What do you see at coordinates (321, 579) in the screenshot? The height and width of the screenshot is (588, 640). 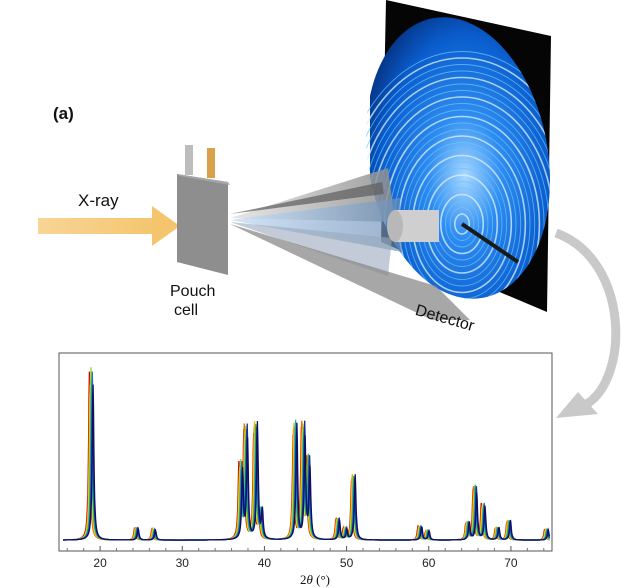 I see `x-axis-title-unit: (°)` at bounding box center [321, 579].